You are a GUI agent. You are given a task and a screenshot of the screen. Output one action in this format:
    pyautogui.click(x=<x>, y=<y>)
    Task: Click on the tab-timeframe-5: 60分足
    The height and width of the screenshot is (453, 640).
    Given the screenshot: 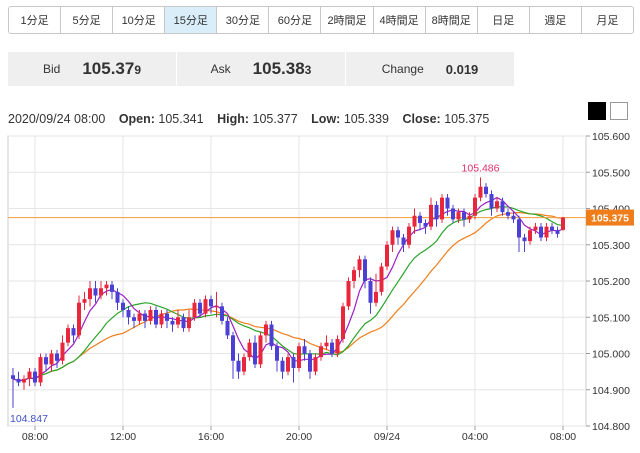 What is the action you would take?
    pyautogui.click(x=295, y=20)
    